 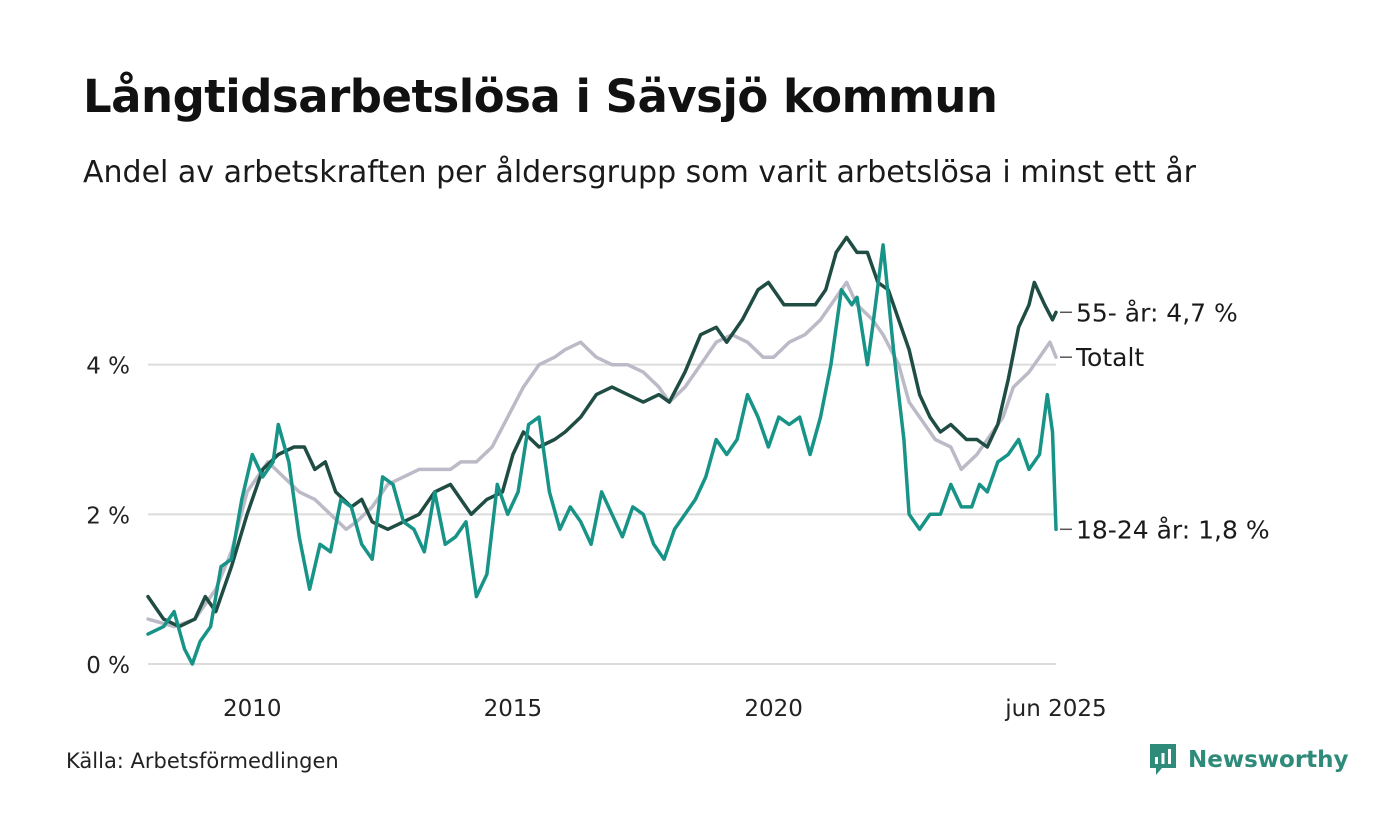 I want to click on x-tick-label: 2010, so click(x=252, y=709).